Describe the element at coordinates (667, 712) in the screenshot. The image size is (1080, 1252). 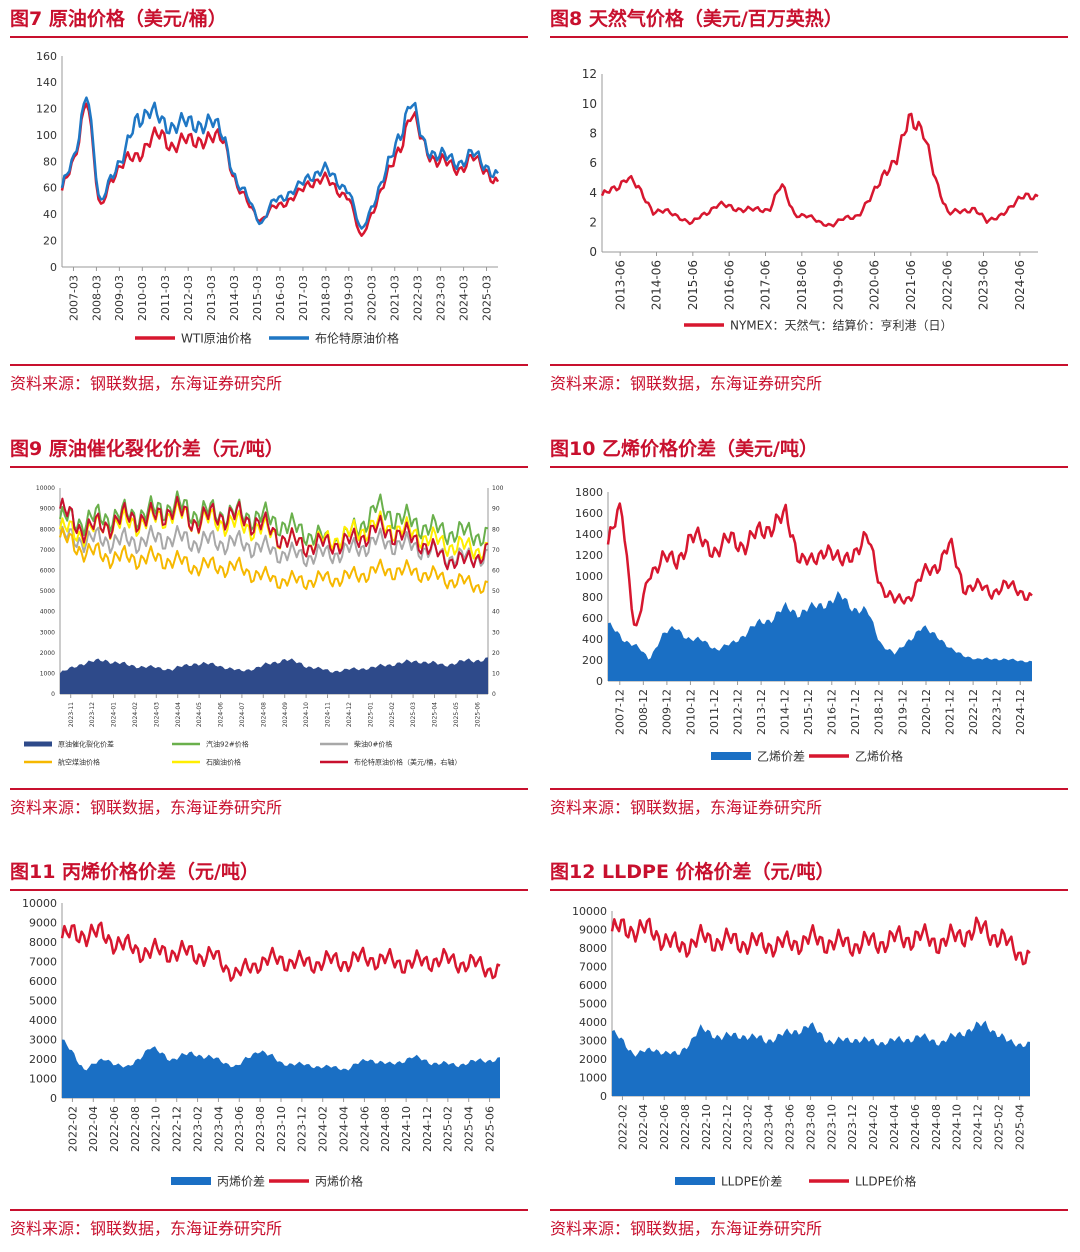
I see `x-tick-label: 2009-12` at that location.